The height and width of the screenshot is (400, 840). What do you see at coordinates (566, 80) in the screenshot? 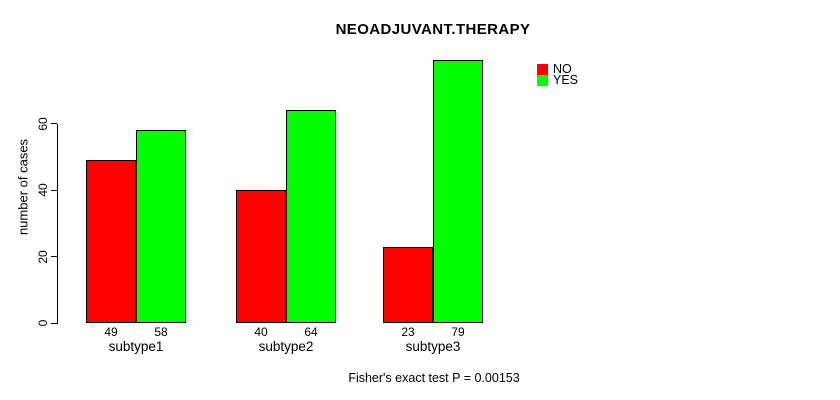
I see `legend-label: YES` at bounding box center [566, 80].